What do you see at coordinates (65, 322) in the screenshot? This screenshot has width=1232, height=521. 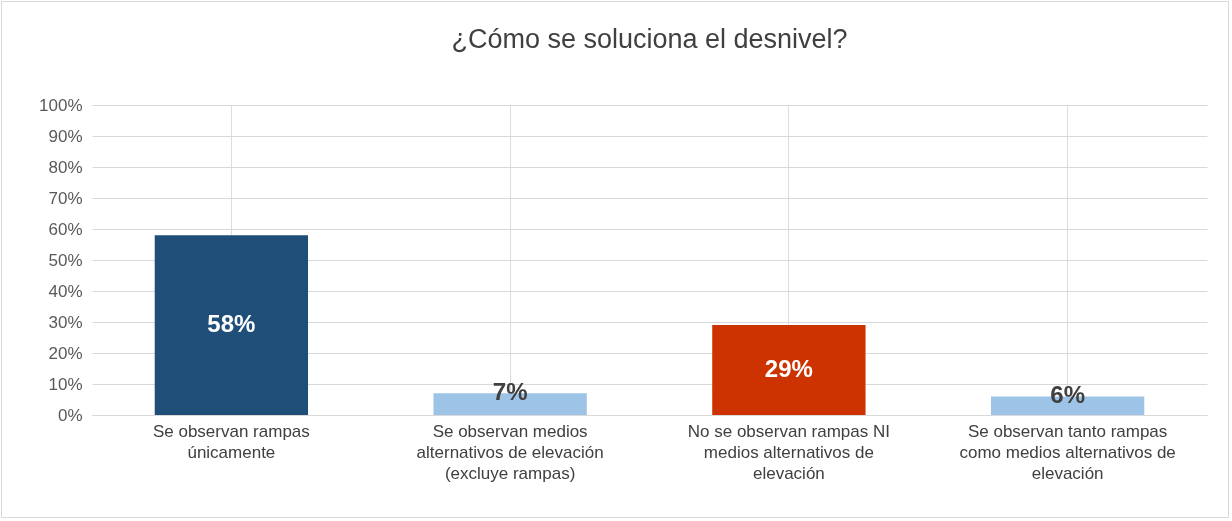 I see `y-tick-label: 30%` at bounding box center [65, 322].